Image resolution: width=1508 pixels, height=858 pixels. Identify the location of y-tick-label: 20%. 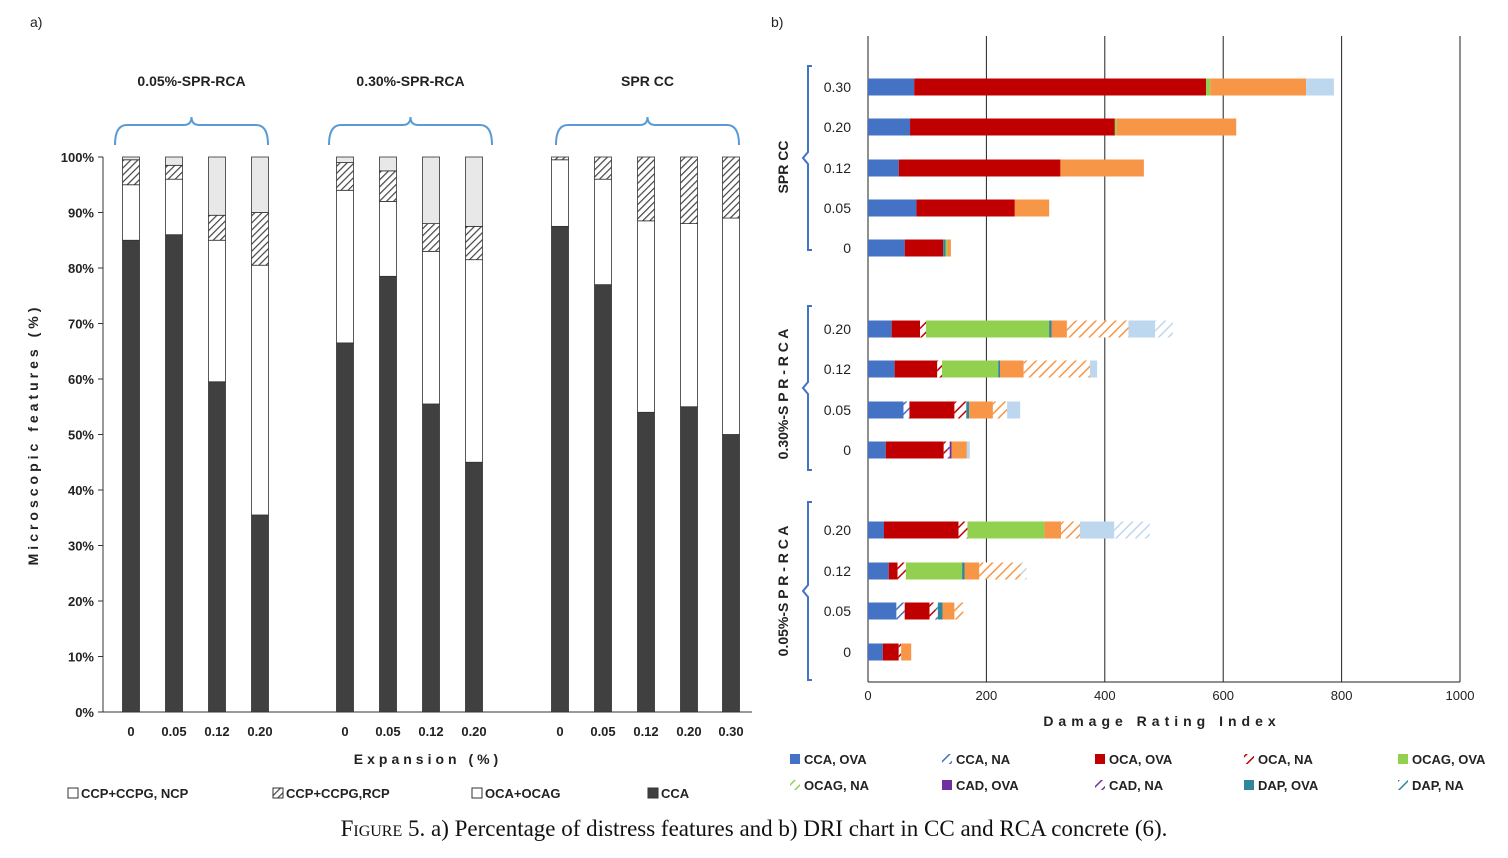
(81, 601).